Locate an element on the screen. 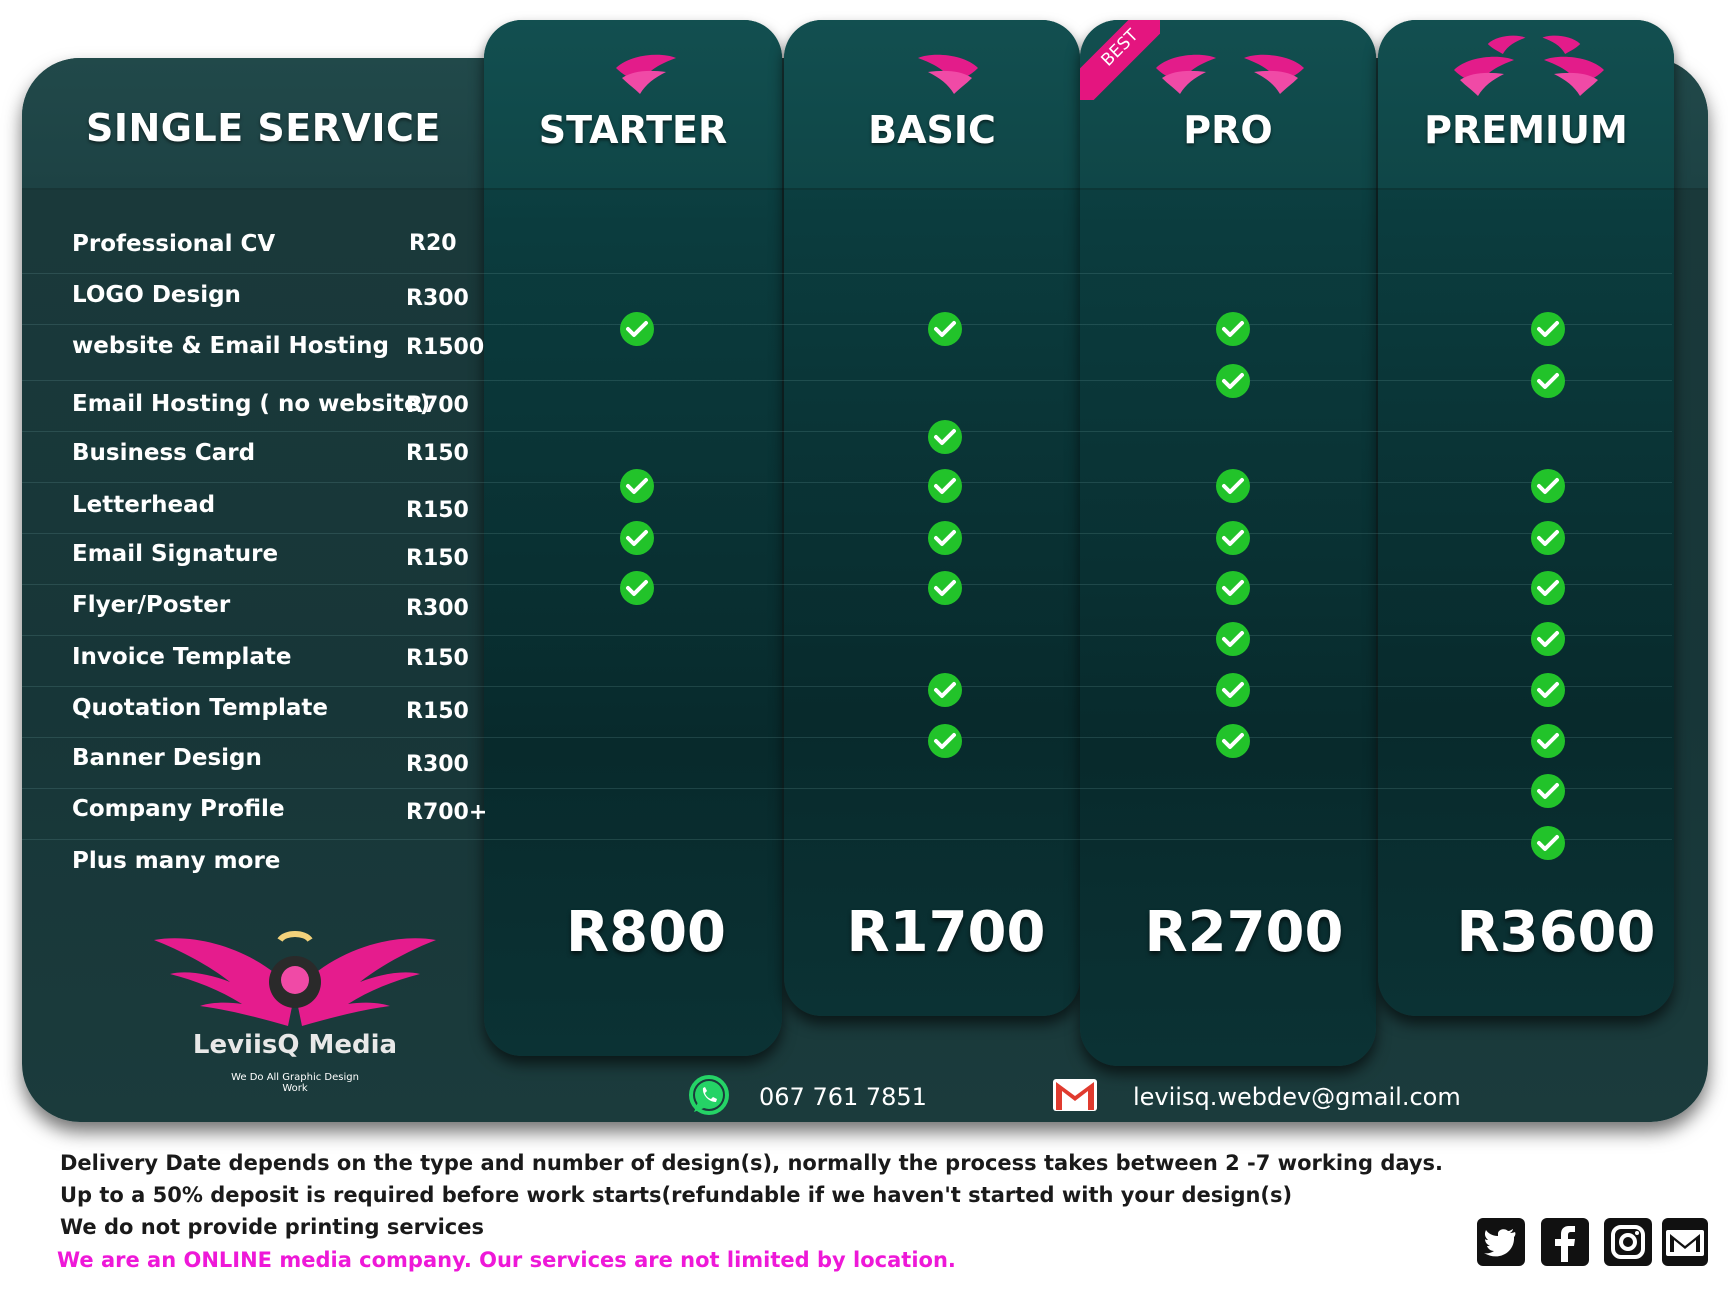 This screenshot has height=1296, width=1728. service-name: Invoice Template is located at coordinates (182, 657).